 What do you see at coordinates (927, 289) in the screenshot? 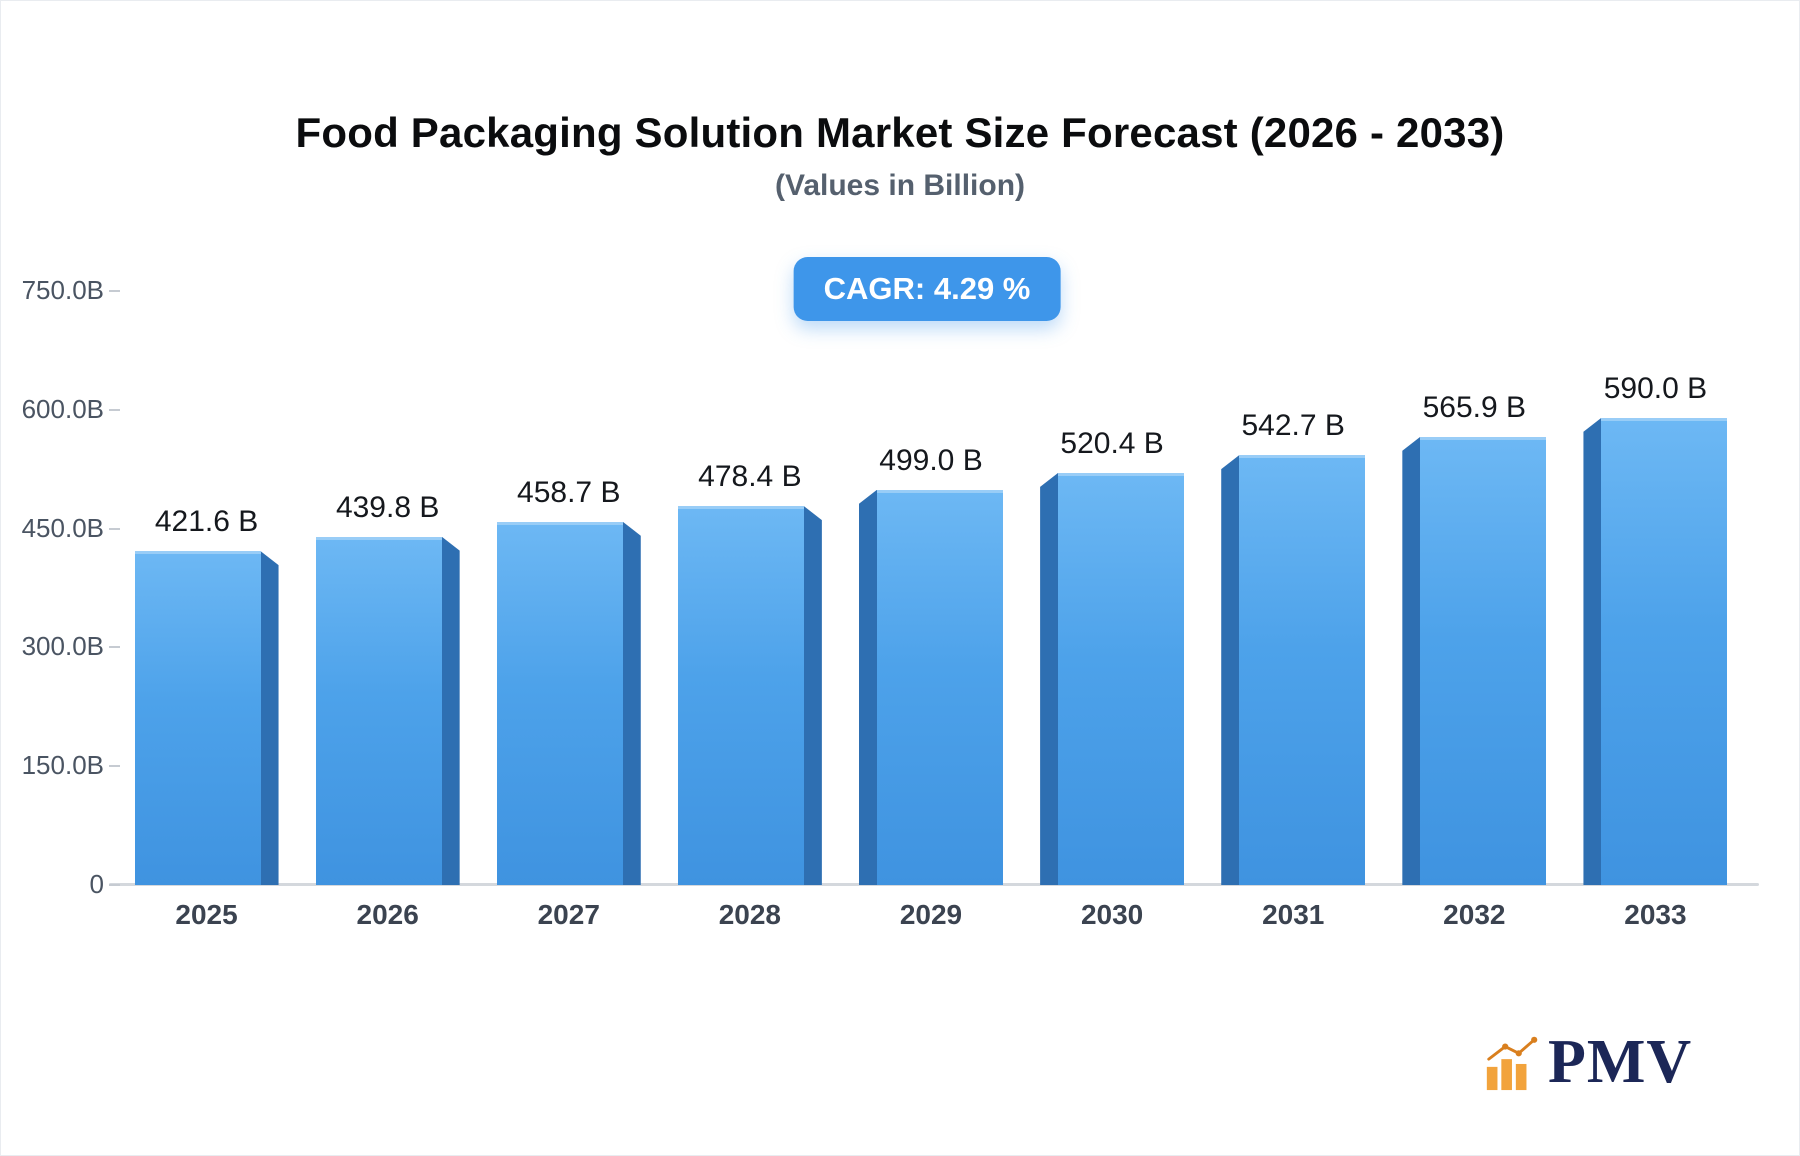
I see `cagr-badge: CAGR: 4.29 %` at bounding box center [927, 289].